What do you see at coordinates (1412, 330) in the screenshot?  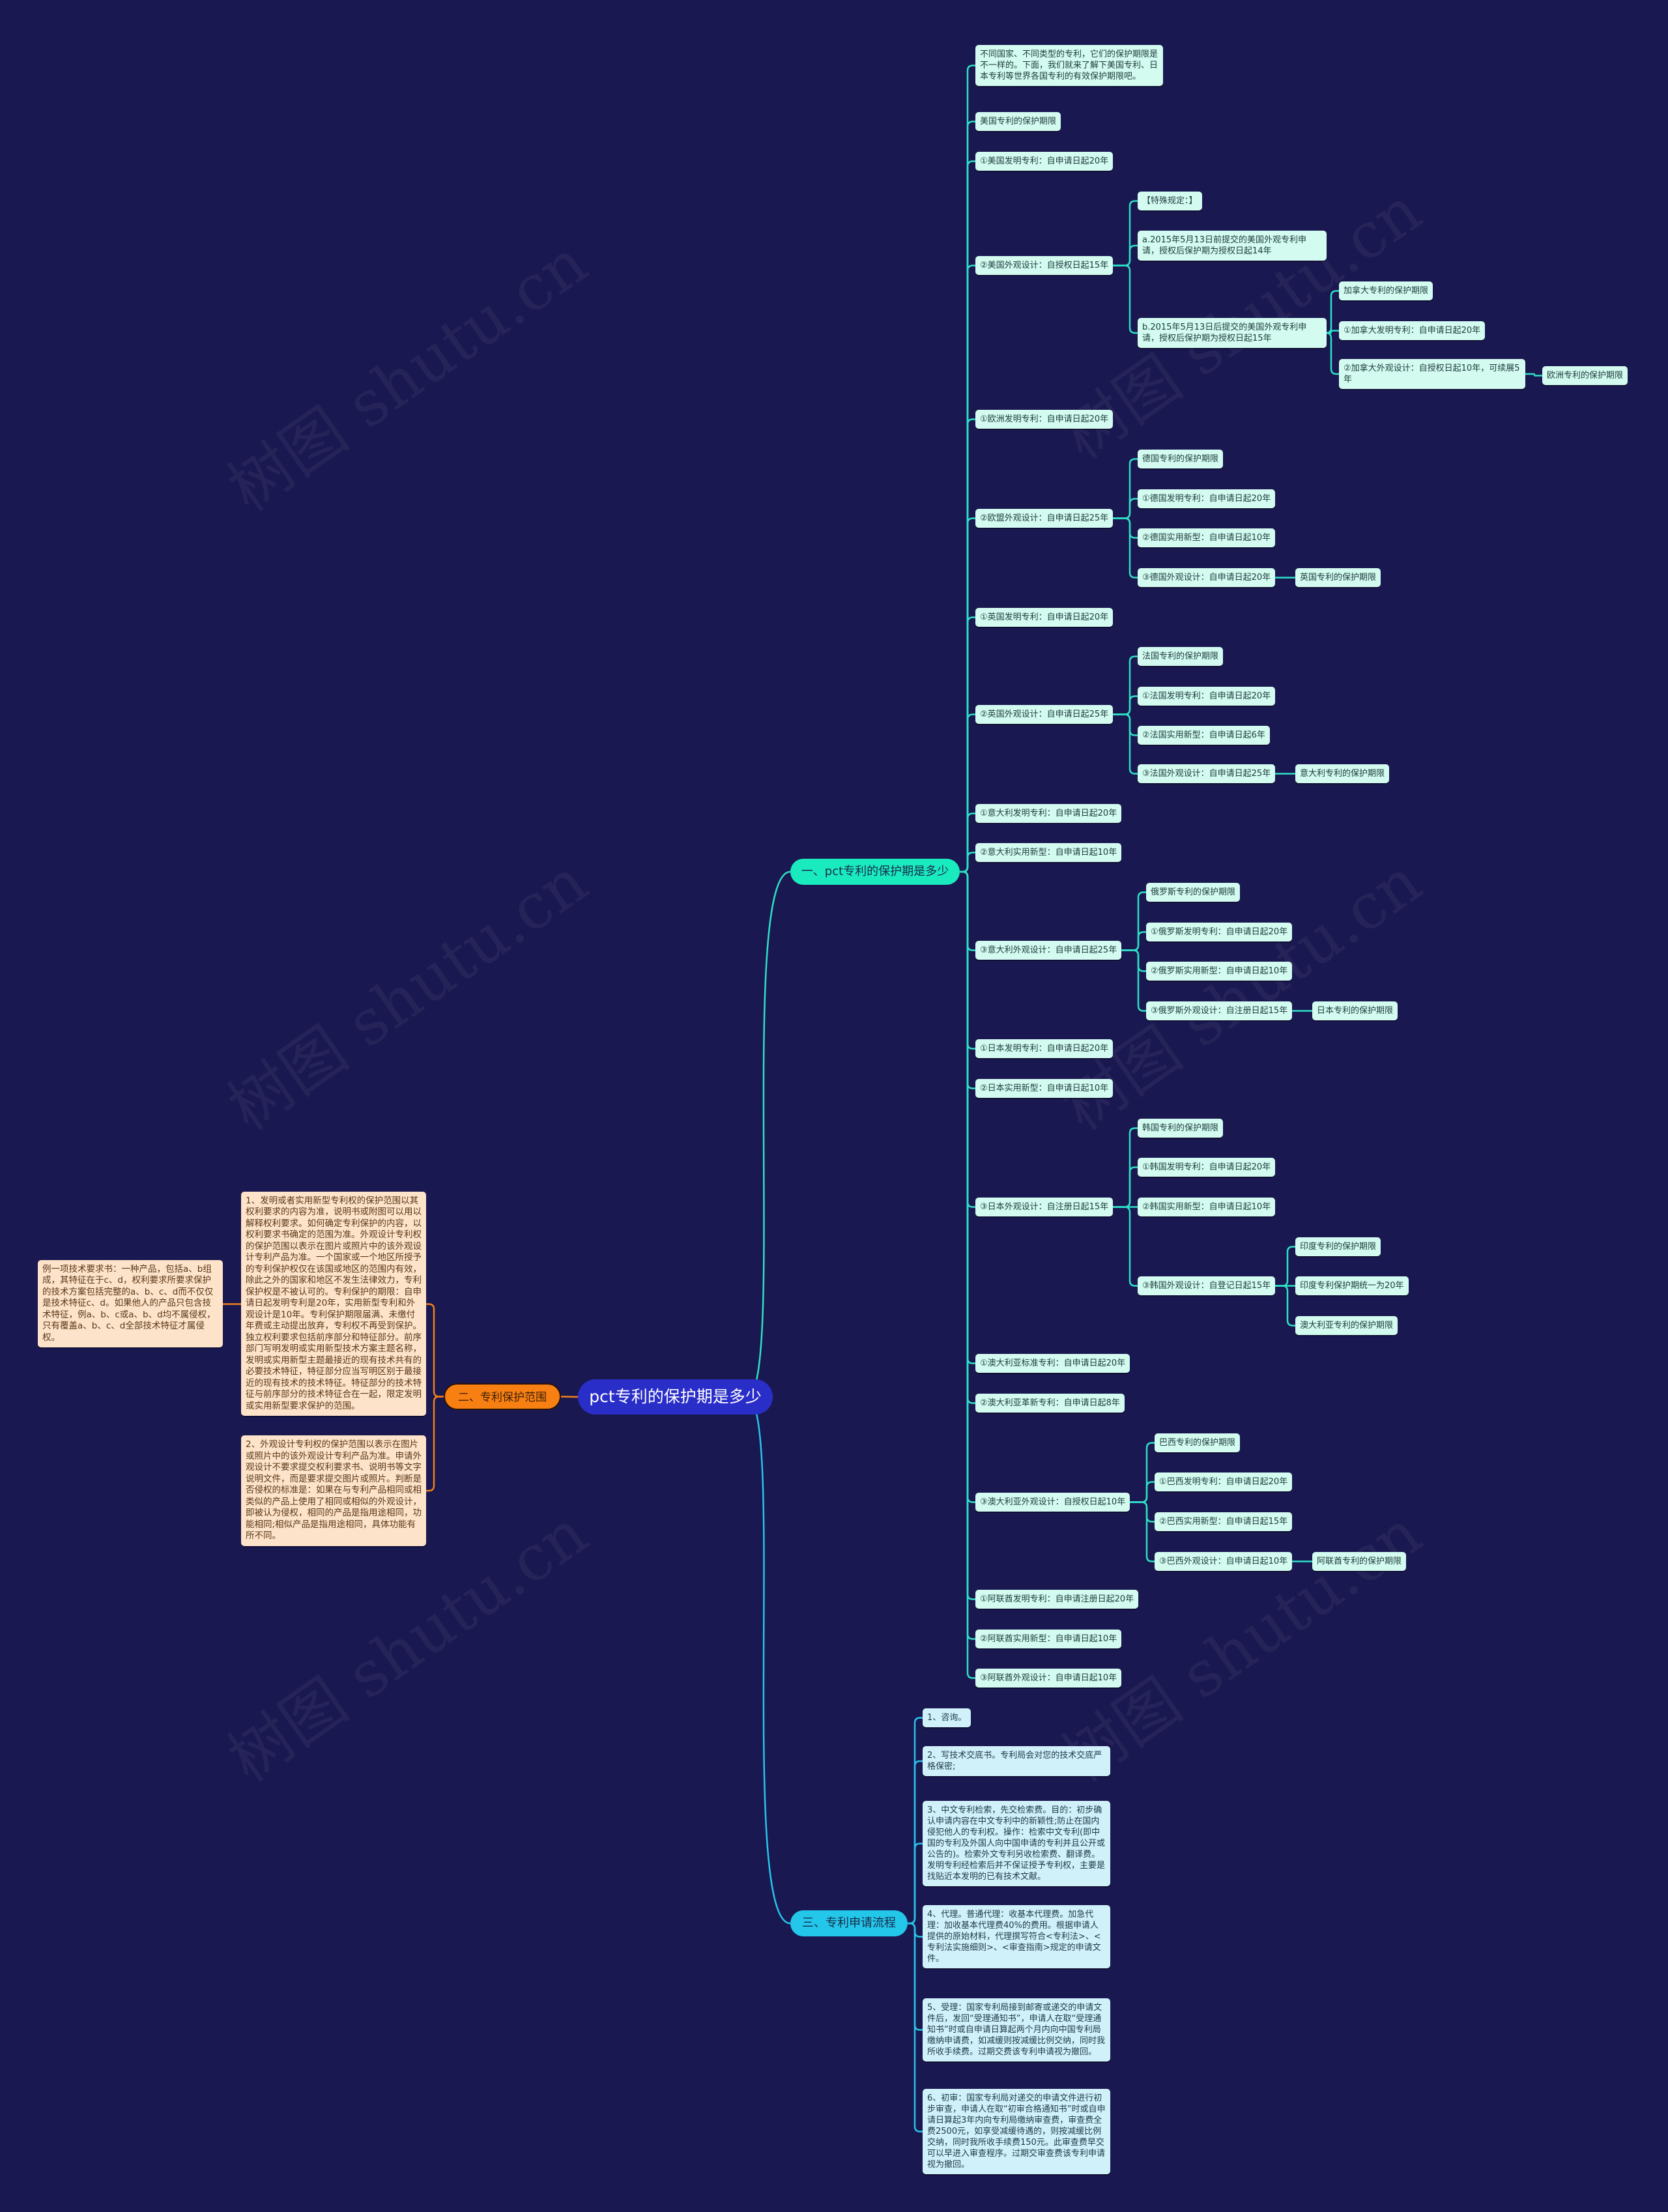 I see `patent-term-node: ①加拿大发明专利：自申请日起20年` at bounding box center [1412, 330].